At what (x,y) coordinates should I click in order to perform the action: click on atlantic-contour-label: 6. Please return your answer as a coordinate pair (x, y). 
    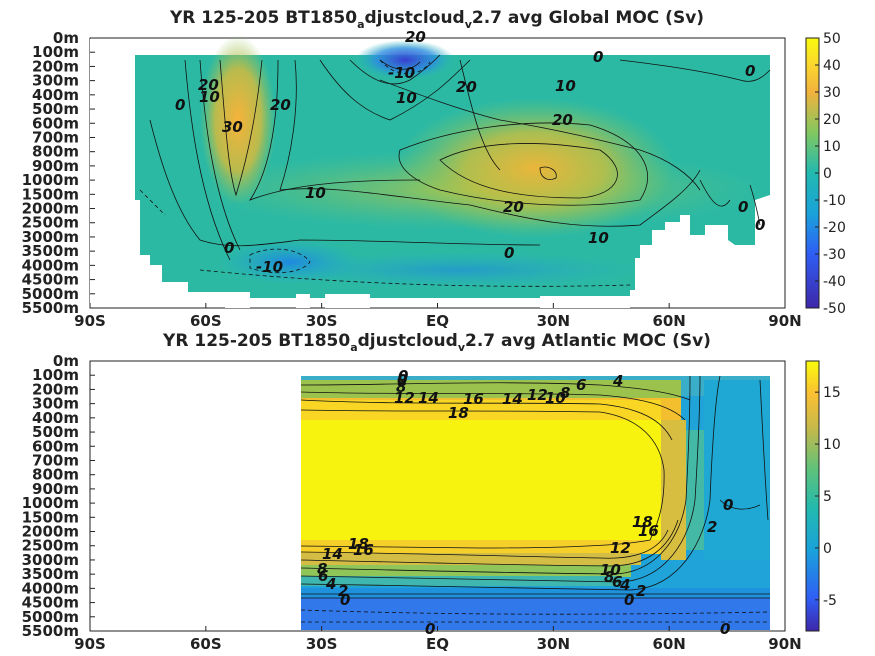
    Looking at the image, I should click on (323, 576).